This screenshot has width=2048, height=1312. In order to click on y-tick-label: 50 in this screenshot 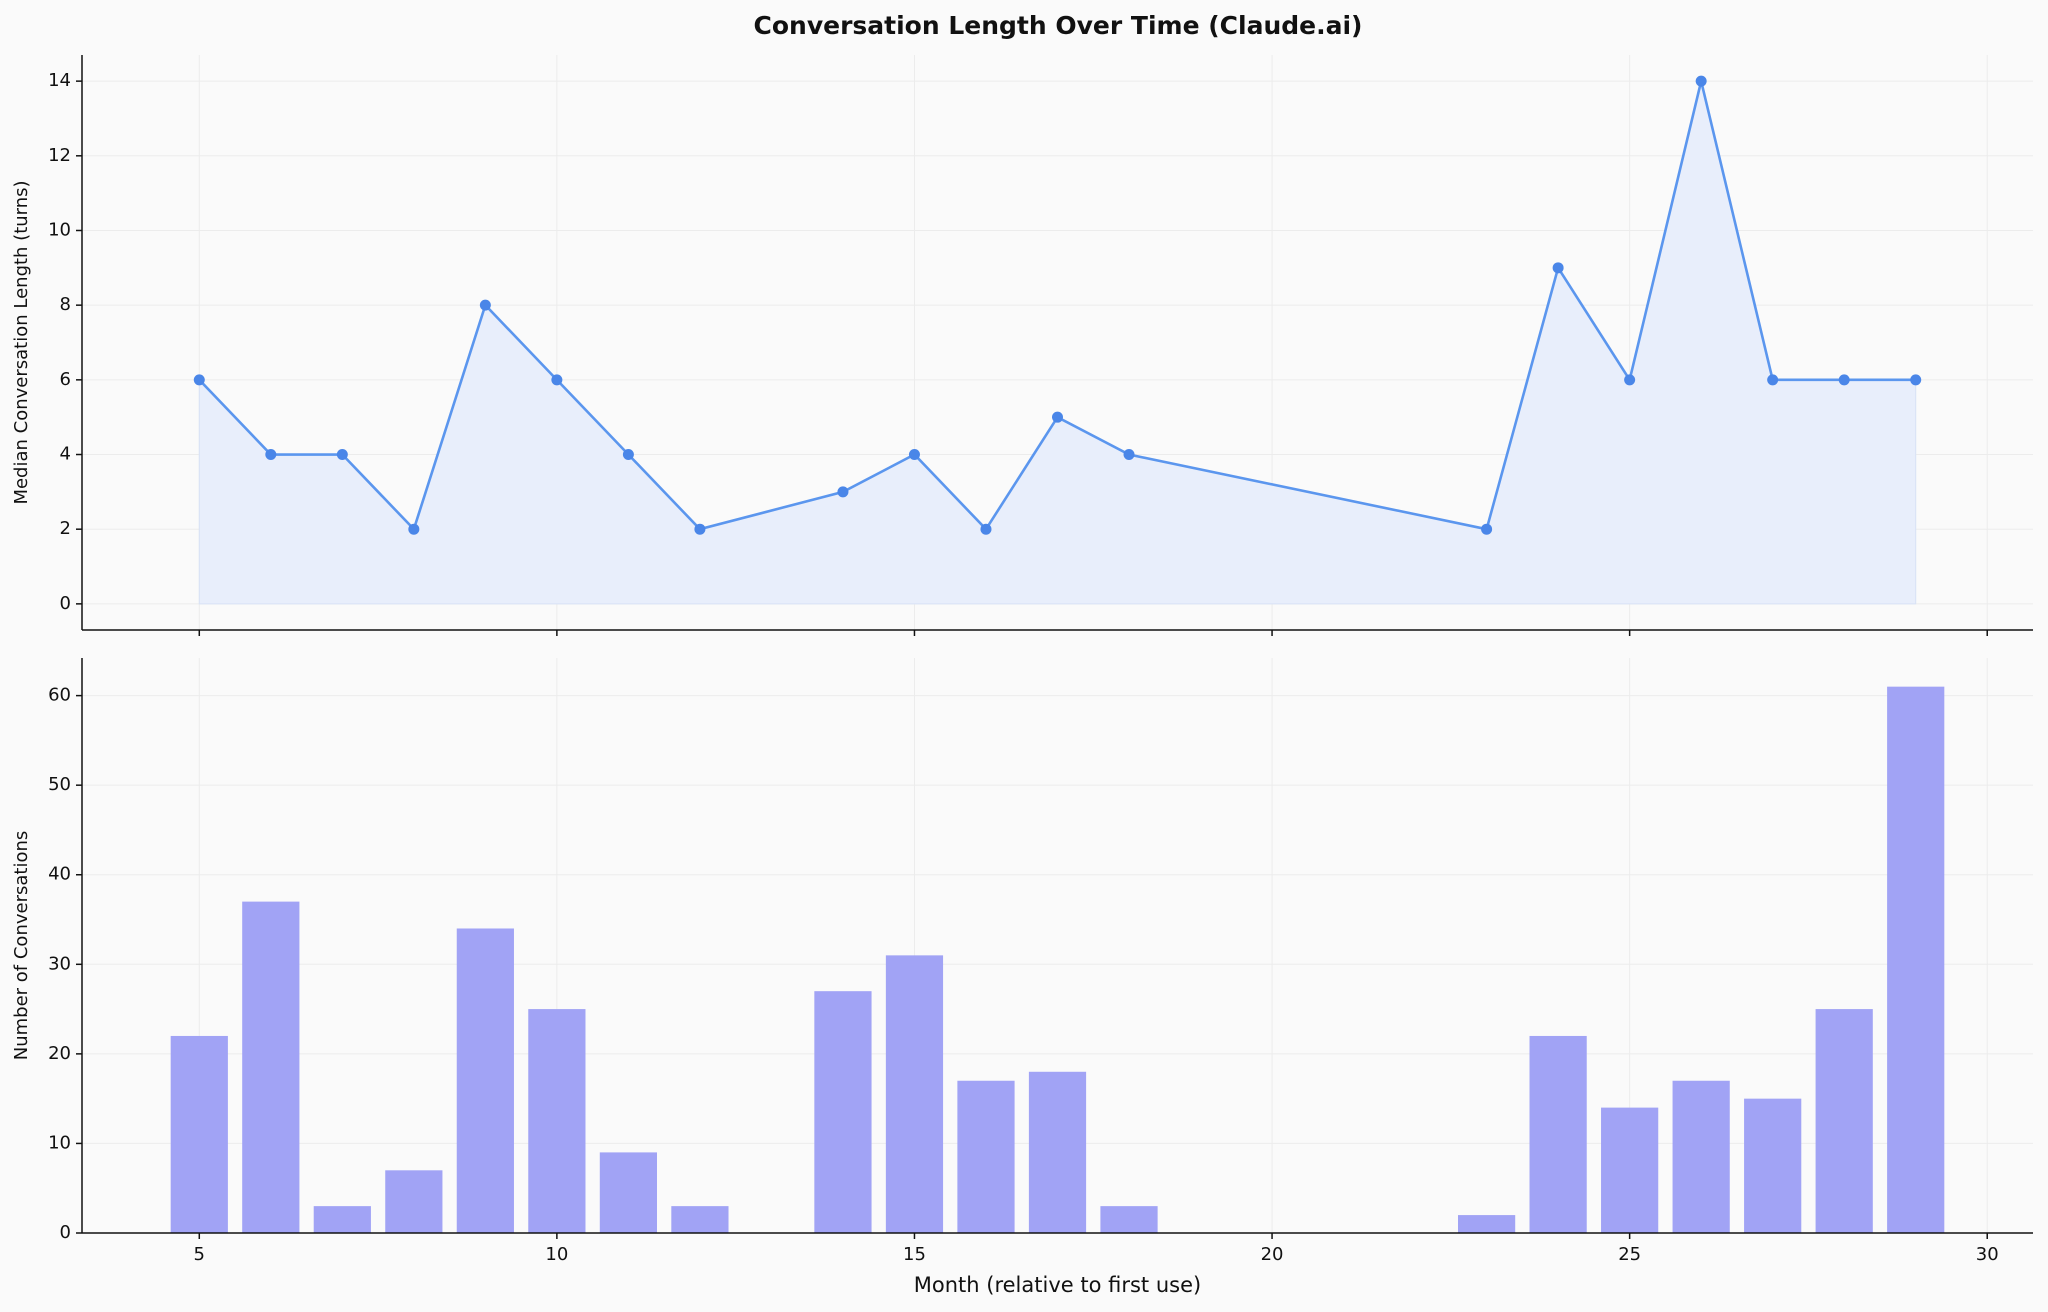, I will do `click(59, 784)`.